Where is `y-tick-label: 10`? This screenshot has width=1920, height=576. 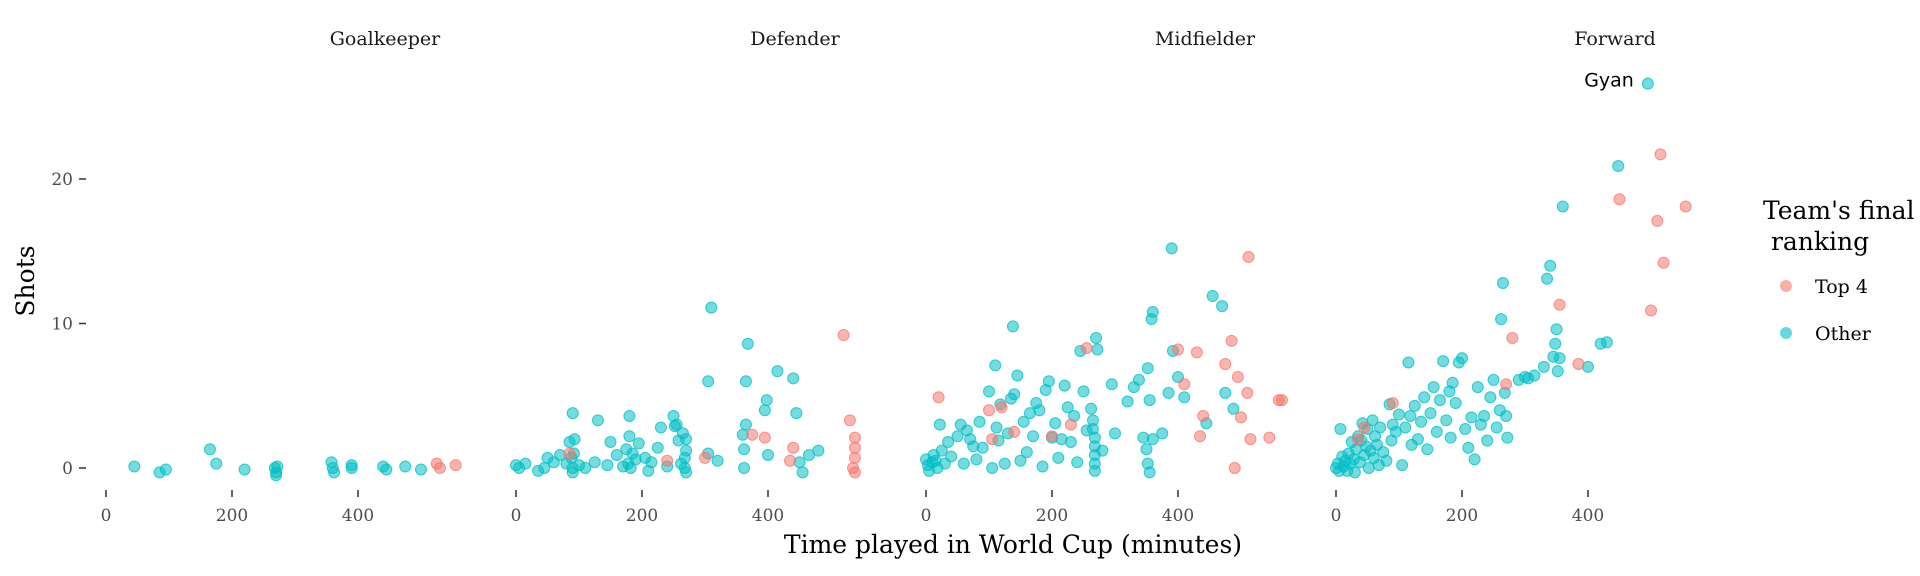
y-tick-label: 10 is located at coordinates (62, 325).